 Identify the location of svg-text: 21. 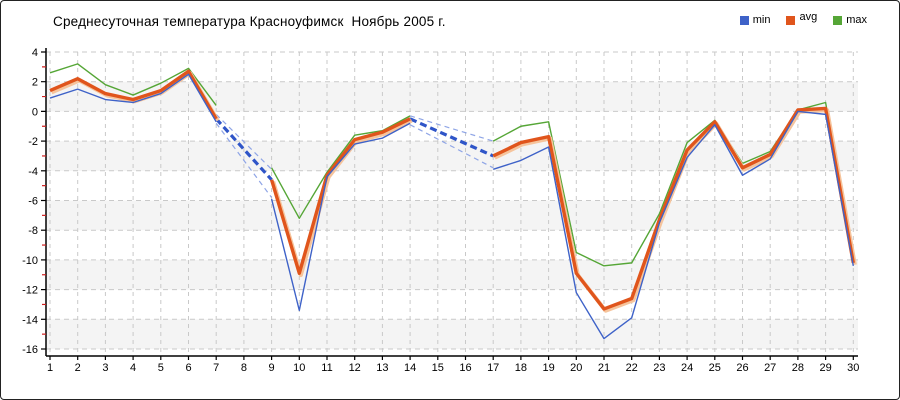
(604, 368).